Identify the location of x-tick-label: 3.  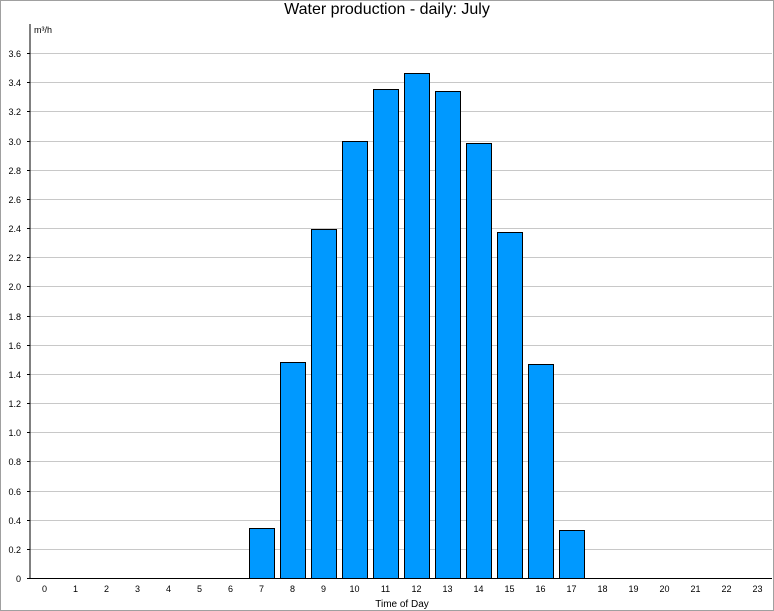
(137, 589).